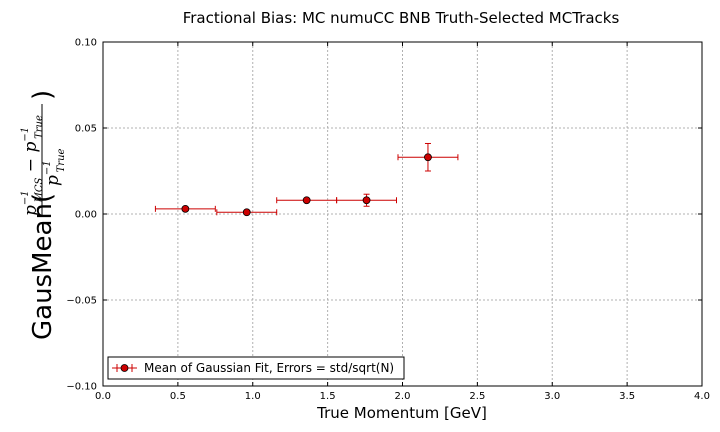  What do you see at coordinates (53, 180) in the screenshot?
I see `y-label-den-p: p` at bounding box center [53, 180].